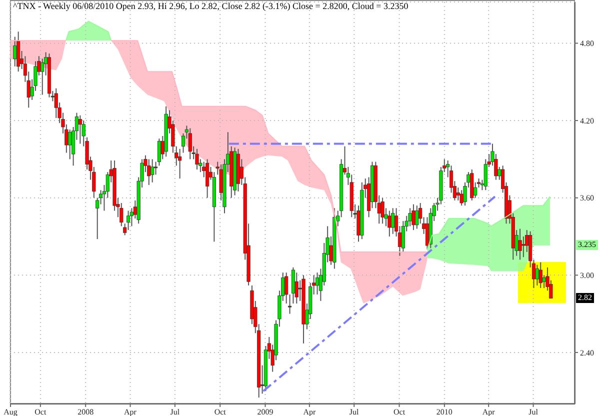  I want to click on chart-title: ^TNX - Weekly 06/08/2010 Open 2.93, Hi 2.96, Lo 2.82, Close 2.82 (-3.1%) Close = 2.8200, Cloud = 3.2350, so click(210, 6).